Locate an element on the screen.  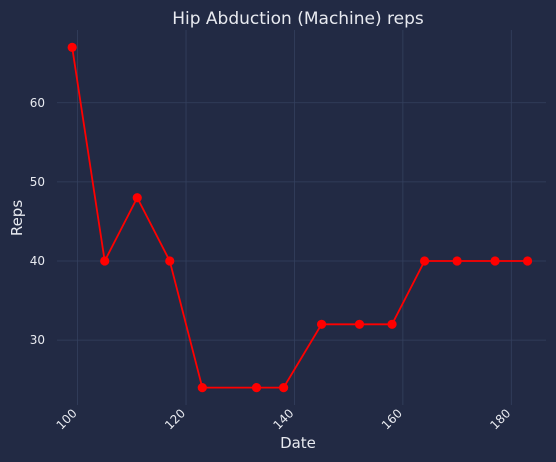
y-tick-label: 30 is located at coordinates (37, 340).